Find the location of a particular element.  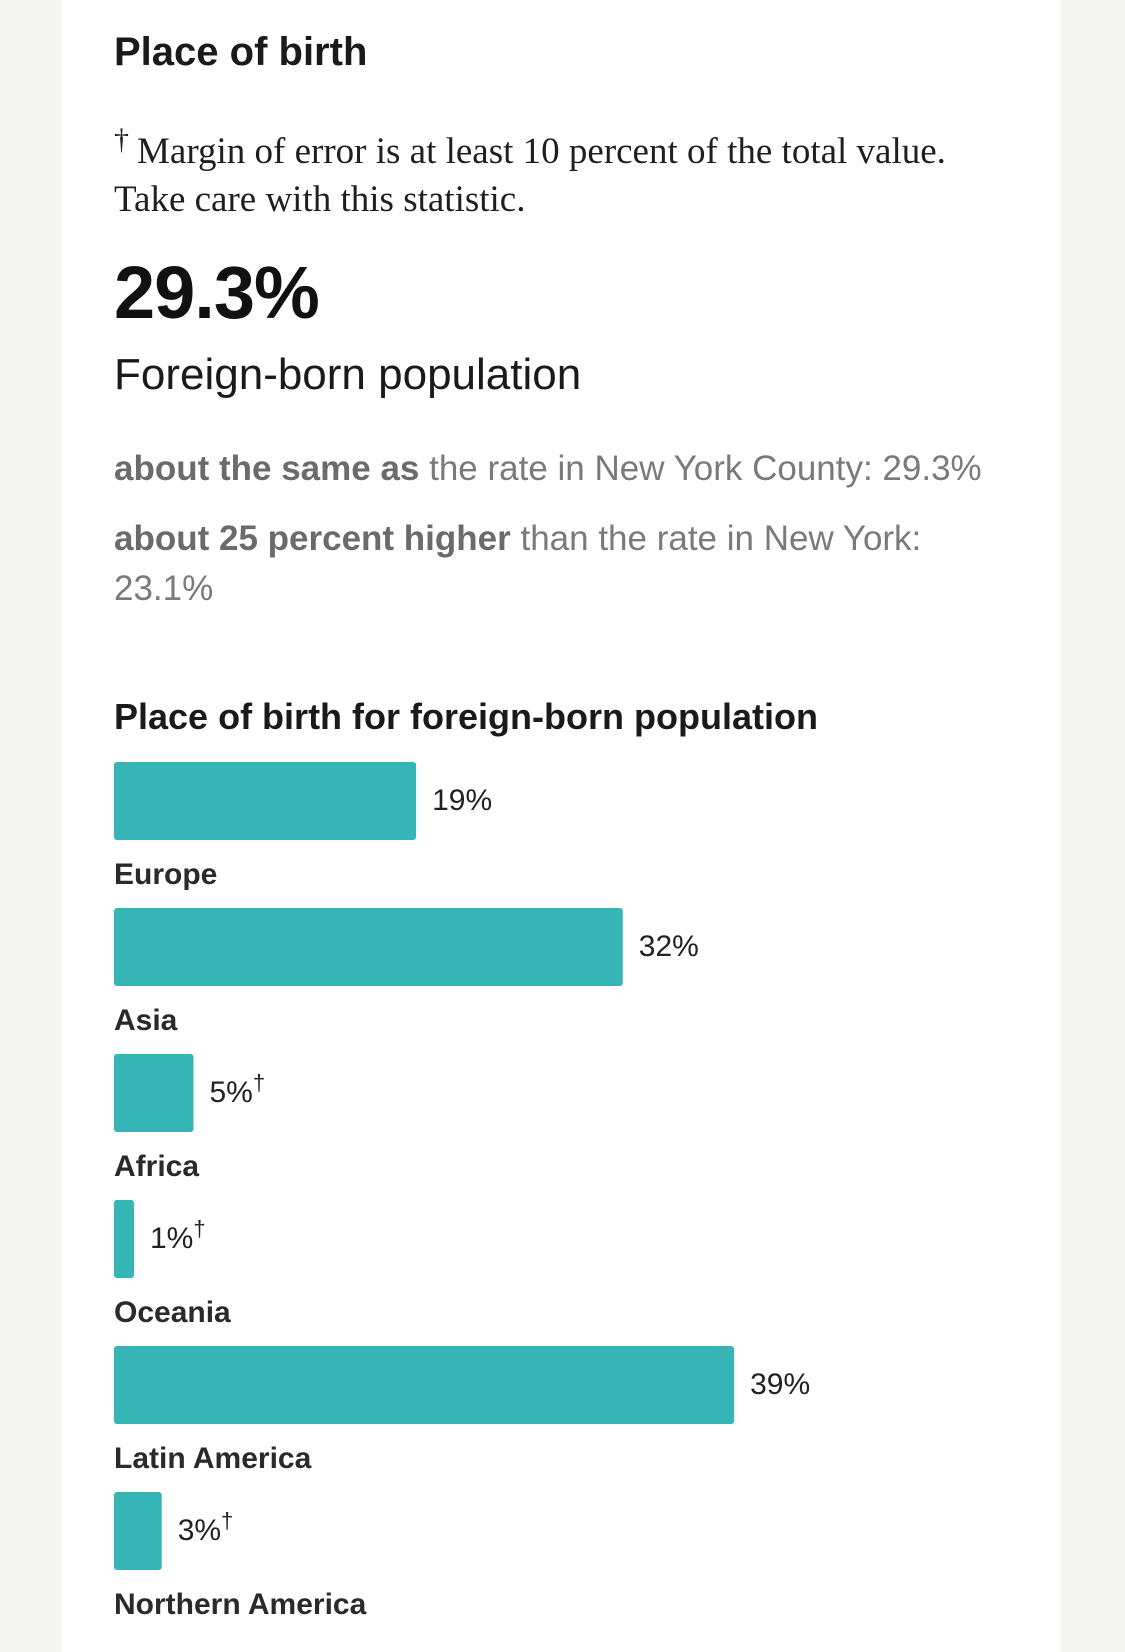

headline-value: 29.3% is located at coordinates (217, 292).